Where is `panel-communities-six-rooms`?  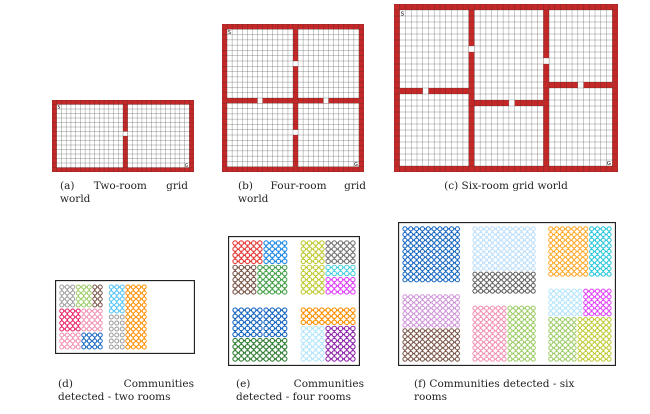
panel-communities-six-rooms is located at coordinates (507, 294).